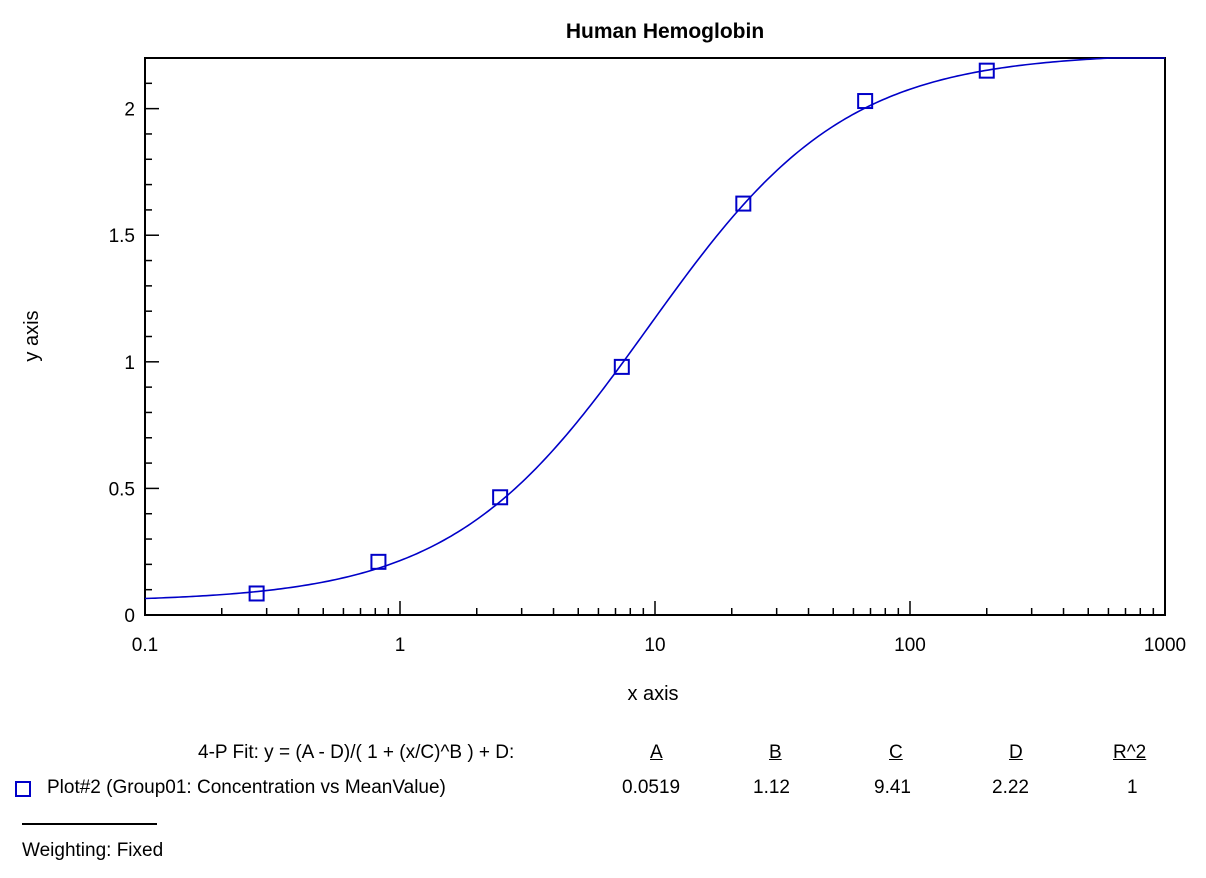  What do you see at coordinates (32, 335) in the screenshot?
I see `y-axis-label: y axis` at bounding box center [32, 335].